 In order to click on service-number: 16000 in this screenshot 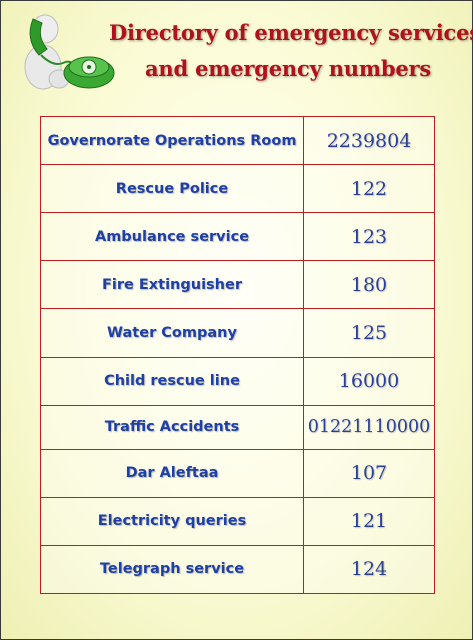, I will do `click(369, 381)`.